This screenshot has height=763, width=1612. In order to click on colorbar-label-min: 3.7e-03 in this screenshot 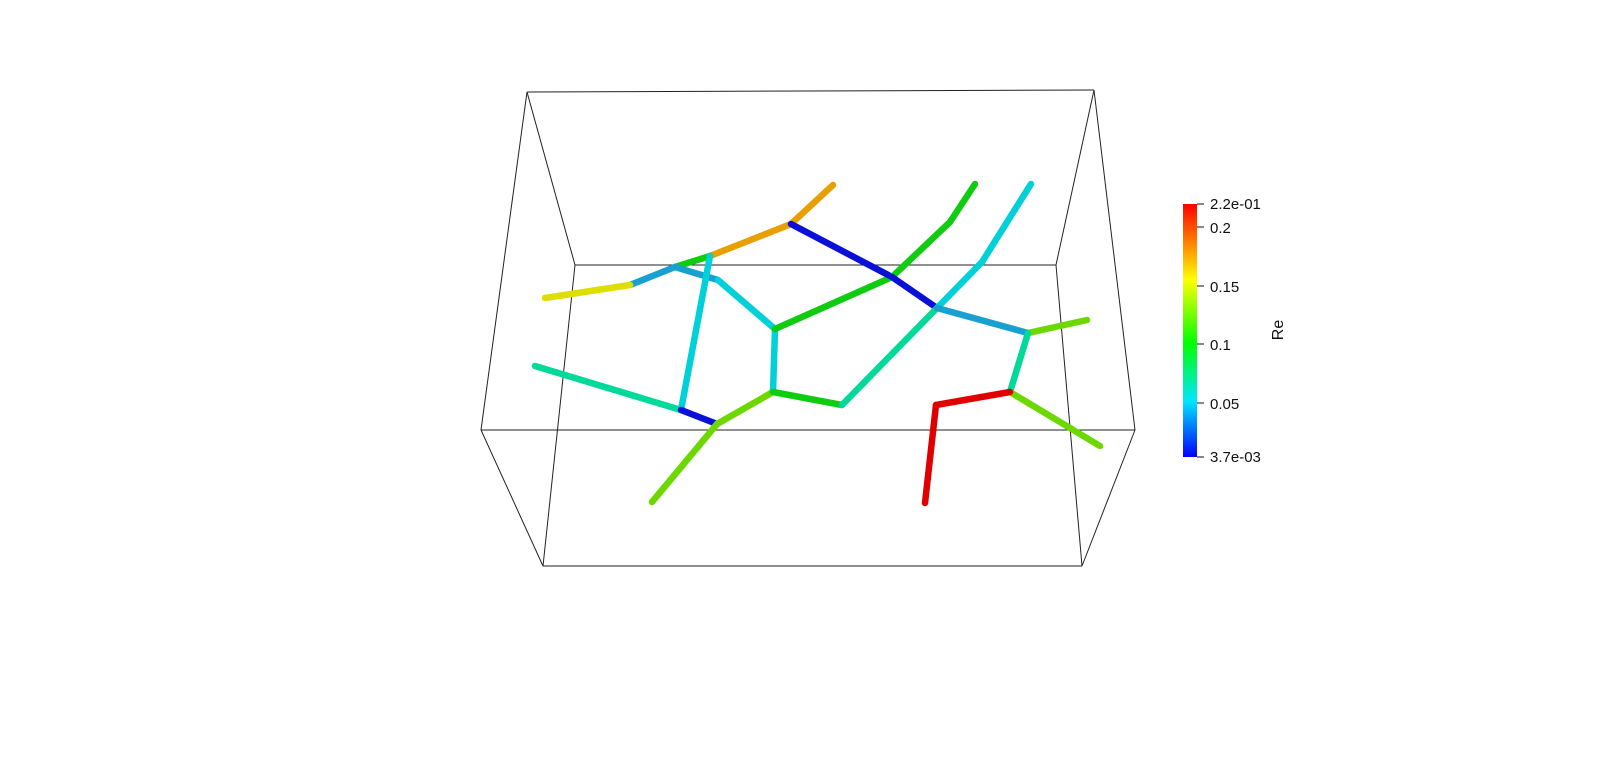, I will do `click(1235, 457)`.